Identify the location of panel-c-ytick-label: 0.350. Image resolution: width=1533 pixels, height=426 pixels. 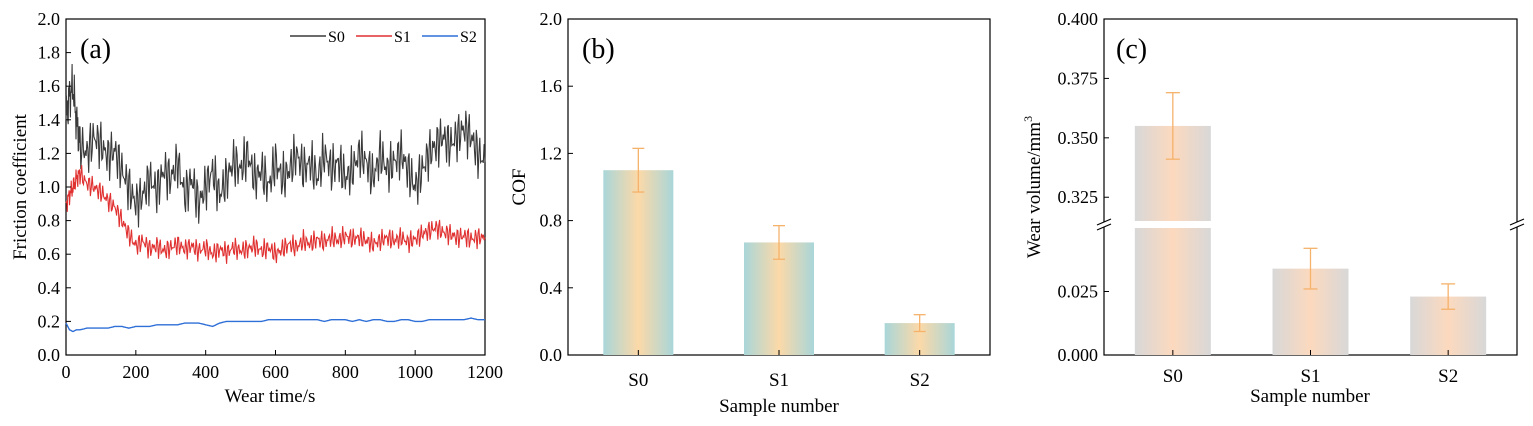
(1078, 138).